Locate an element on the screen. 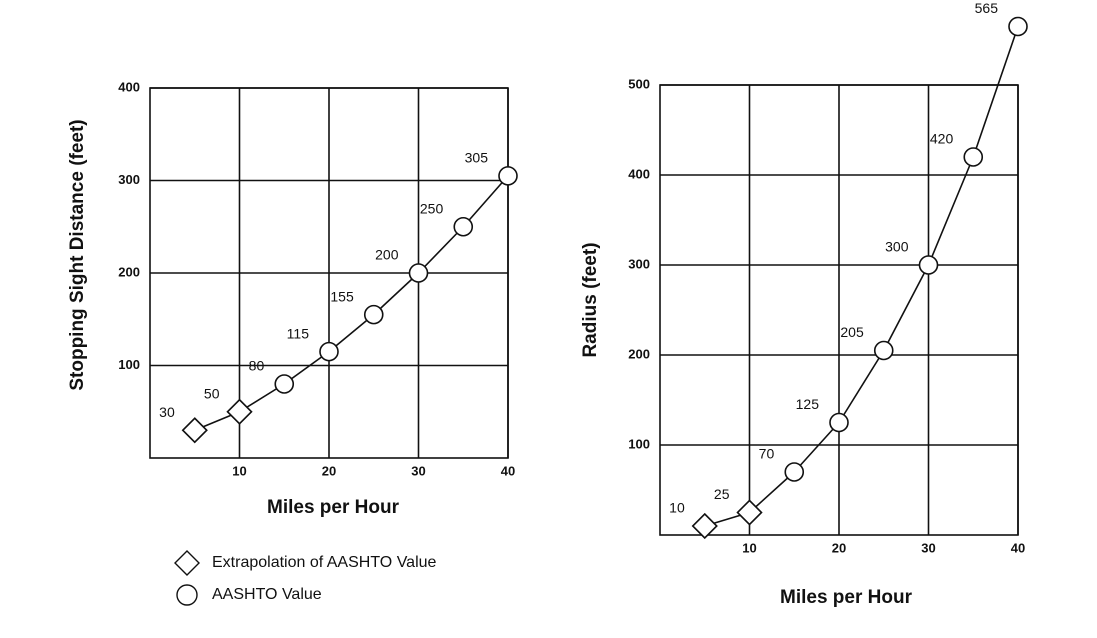 The height and width of the screenshot is (638, 1097). legend-circle is located at coordinates (187, 595).